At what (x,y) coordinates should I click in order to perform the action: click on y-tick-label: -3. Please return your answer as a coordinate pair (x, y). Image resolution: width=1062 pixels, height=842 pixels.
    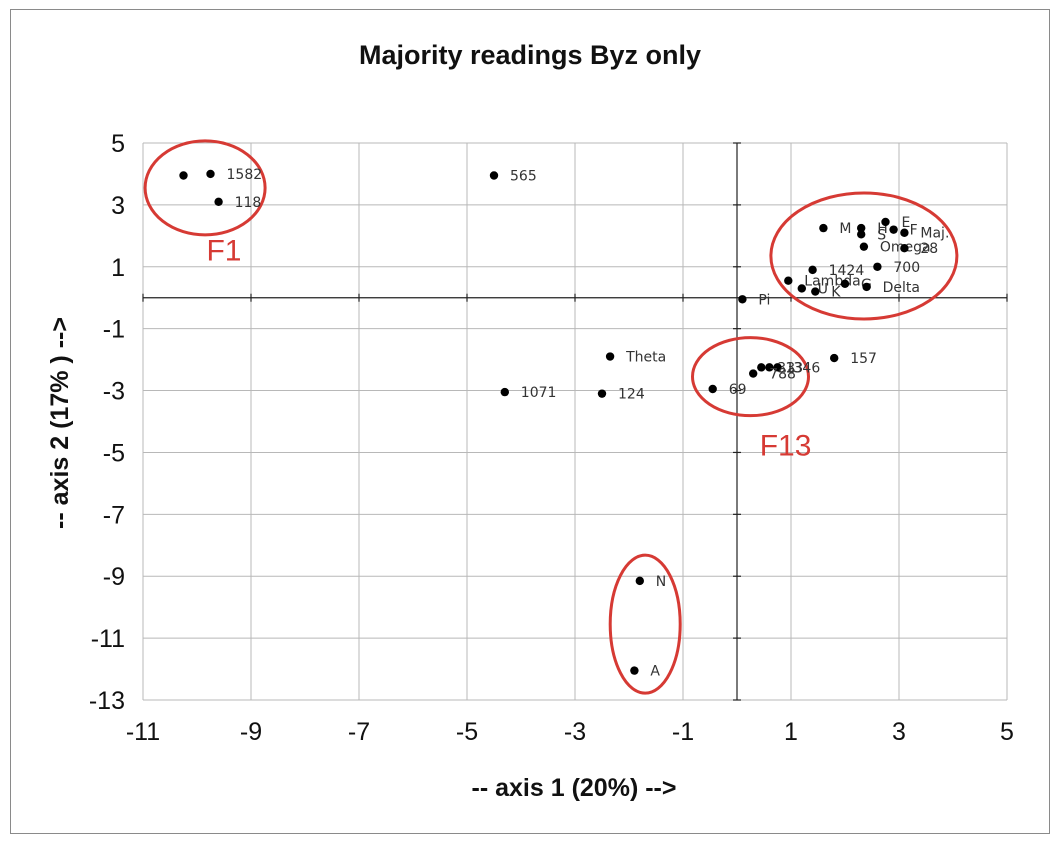
    Looking at the image, I should click on (114, 392).